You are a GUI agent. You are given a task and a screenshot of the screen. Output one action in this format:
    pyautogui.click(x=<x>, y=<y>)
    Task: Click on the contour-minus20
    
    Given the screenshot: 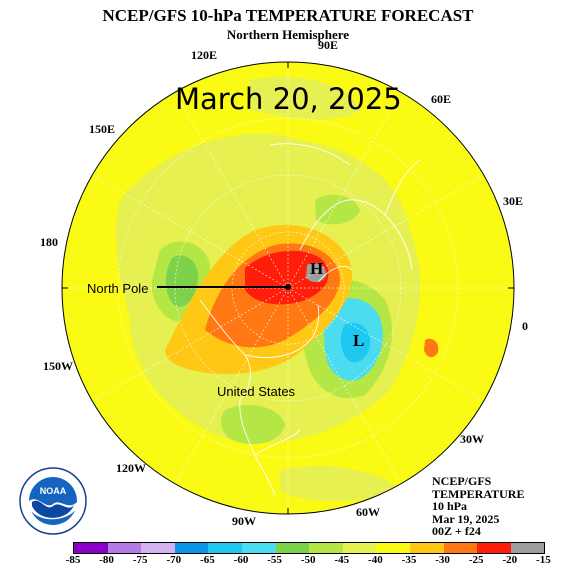 What is the action you would take?
    pyautogui.click(x=316, y=272)
    